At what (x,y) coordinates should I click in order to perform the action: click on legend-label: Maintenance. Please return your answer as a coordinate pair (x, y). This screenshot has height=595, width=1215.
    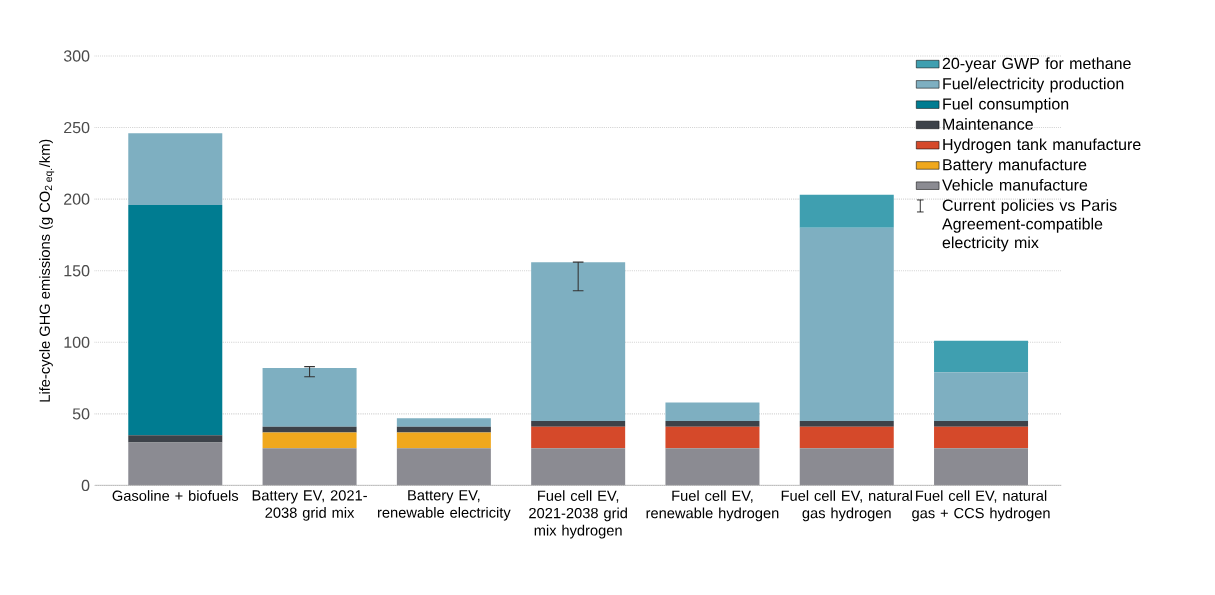
    Looking at the image, I should click on (988, 124).